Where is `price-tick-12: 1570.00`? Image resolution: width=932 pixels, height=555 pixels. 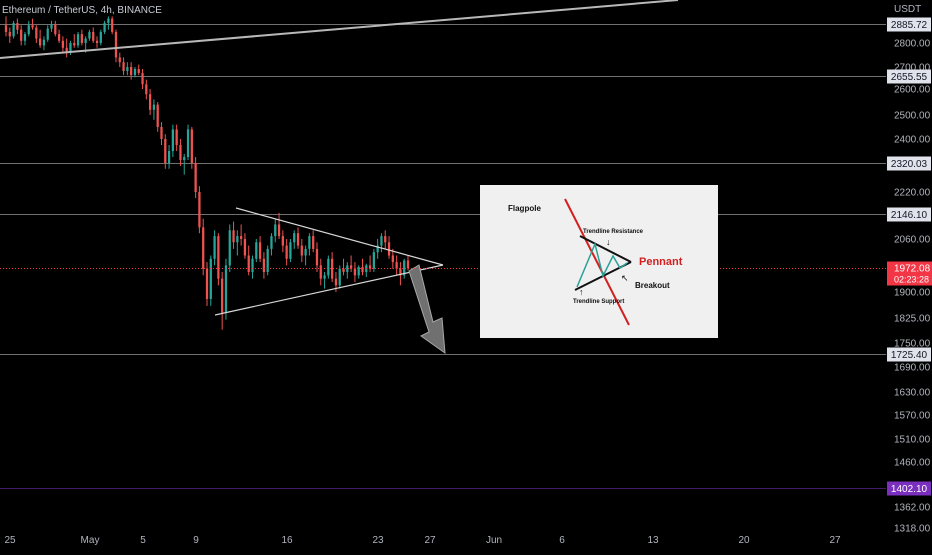
price-tick-12: 1570.00 is located at coordinates (912, 416).